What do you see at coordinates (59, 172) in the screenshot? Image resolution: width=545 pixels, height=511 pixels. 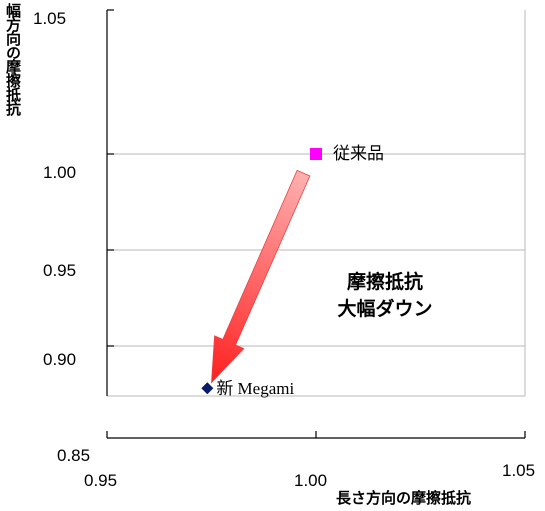 I see `y-tick-label: 1.00` at bounding box center [59, 172].